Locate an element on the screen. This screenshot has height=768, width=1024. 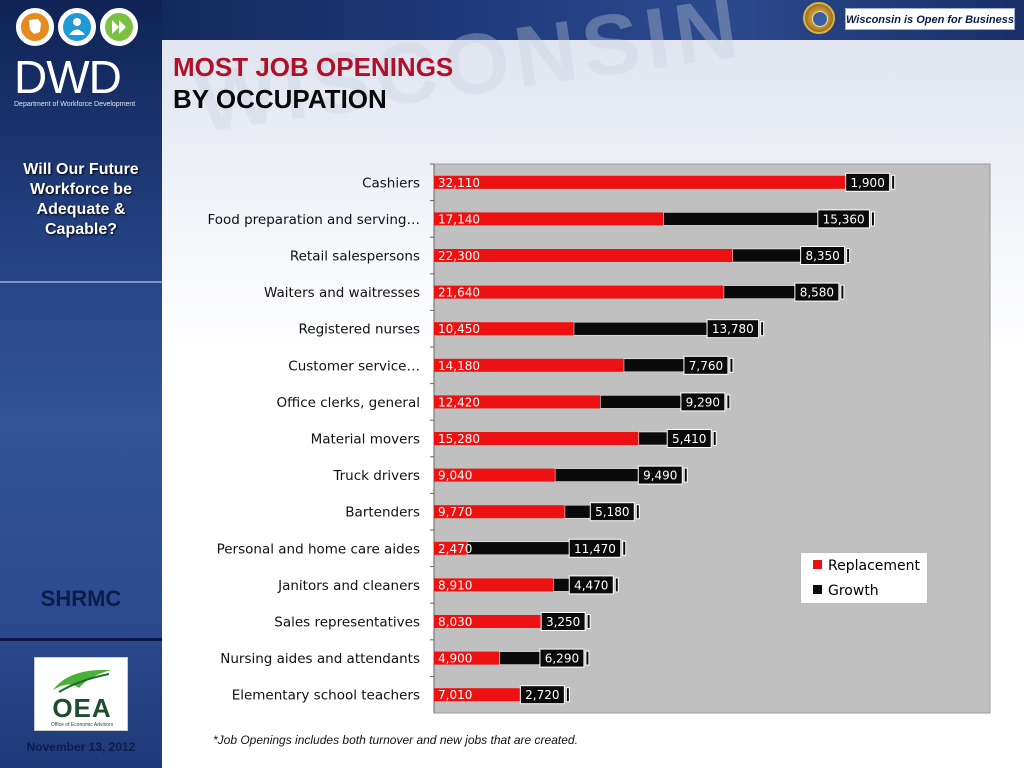
growth-value-label: 9,490 is located at coordinates (660, 476).